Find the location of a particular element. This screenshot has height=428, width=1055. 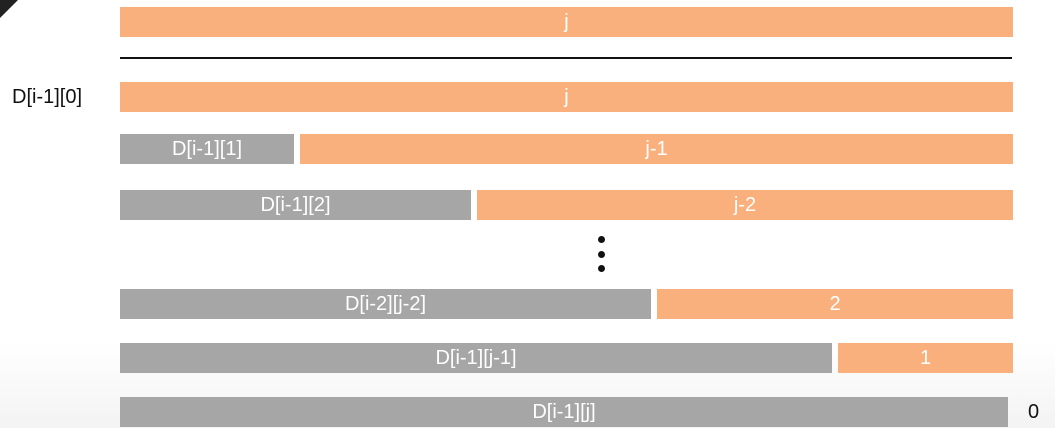

row-5-gray-bar: D[i-1][j] is located at coordinates (564, 412).